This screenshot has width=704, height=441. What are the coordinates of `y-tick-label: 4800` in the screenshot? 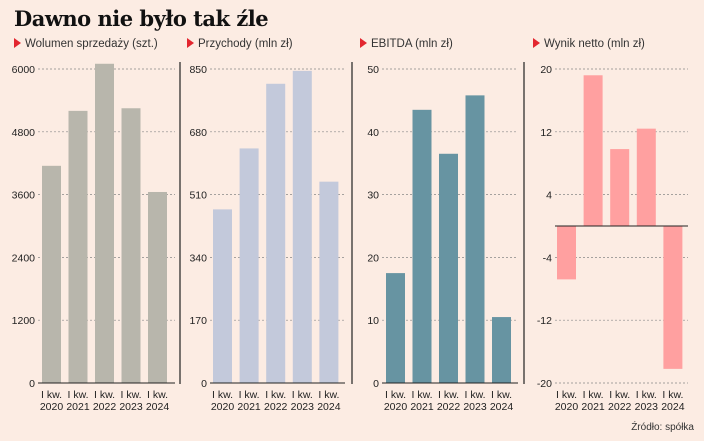 It's located at (24, 133).